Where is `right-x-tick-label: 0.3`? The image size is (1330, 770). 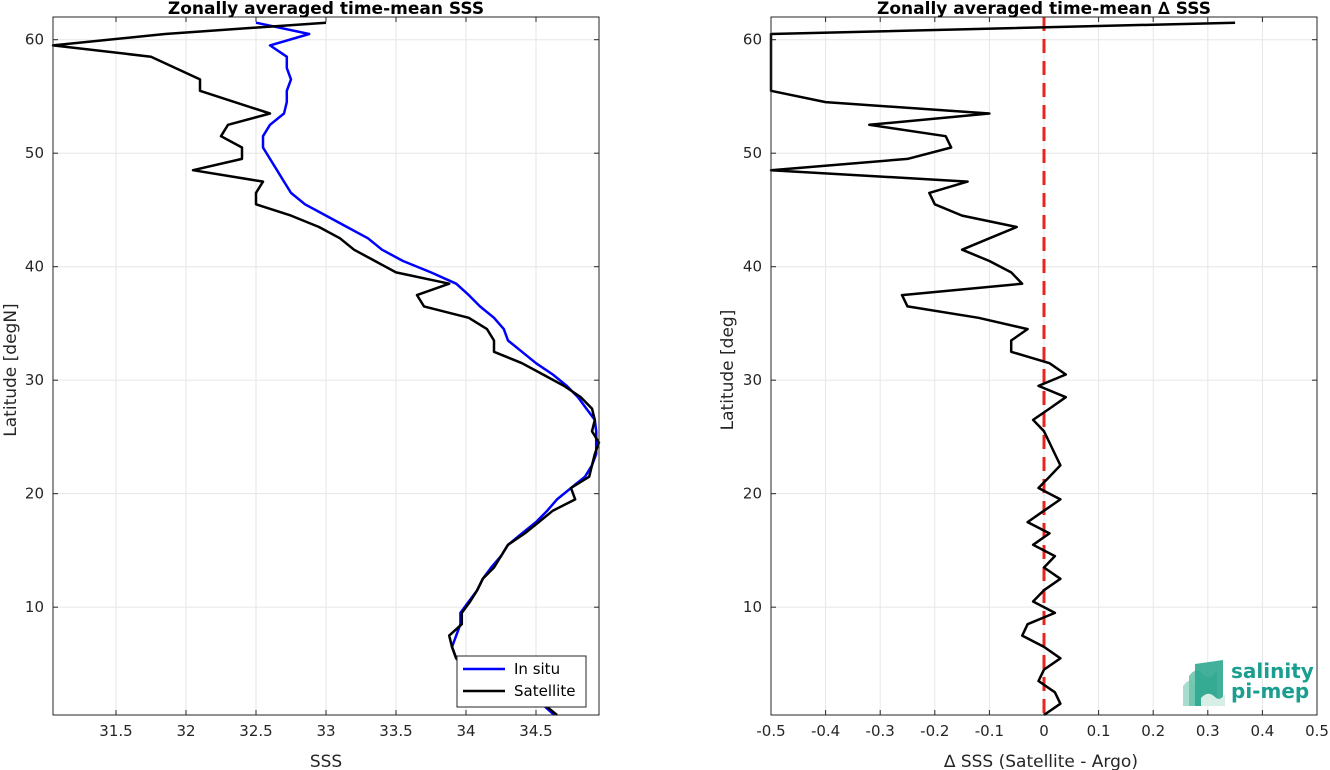
right-x-tick-label: 0.3 is located at coordinates (1208, 731).